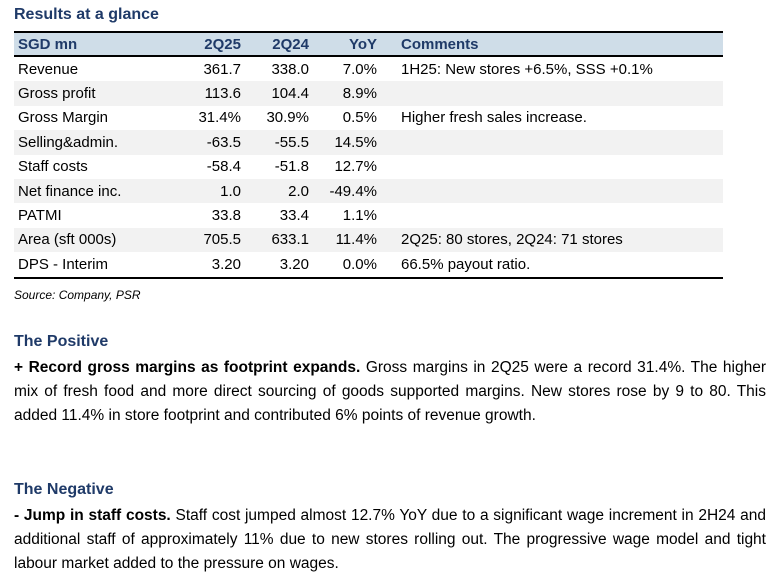  What do you see at coordinates (279, 265) in the screenshot?
I see `cell-2q24: 3.20` at bounding box center [279, 265].